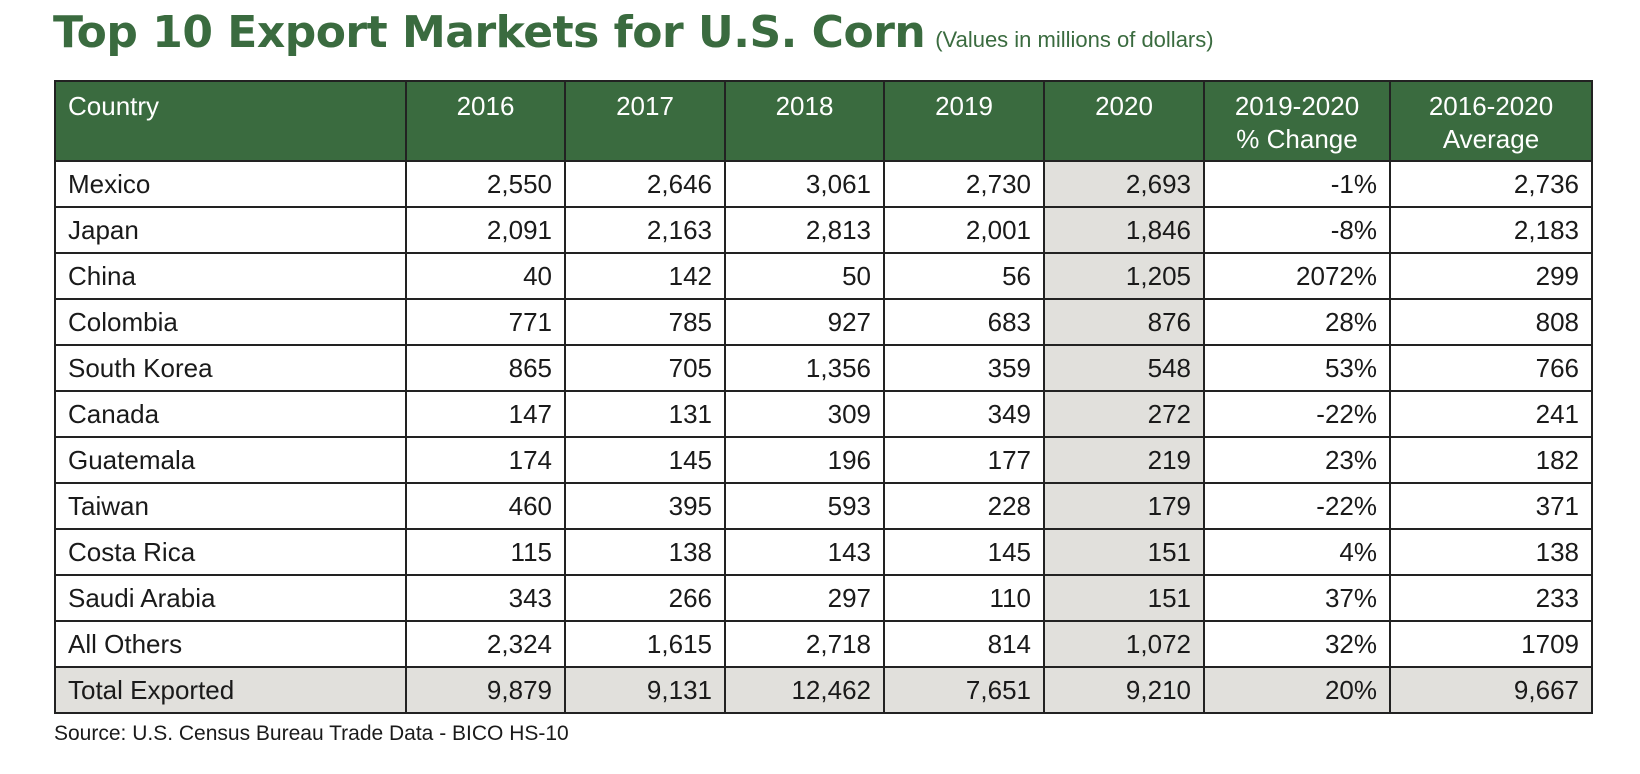  I want to click on cell-2016: 2,091, so click(485, 230).